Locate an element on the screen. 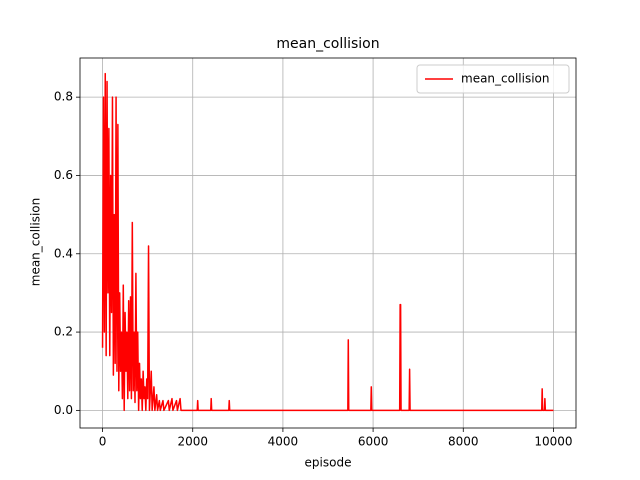 This screenshot has height=480, width=640. x-axis-label: episode is located at coordinates (328, 463).